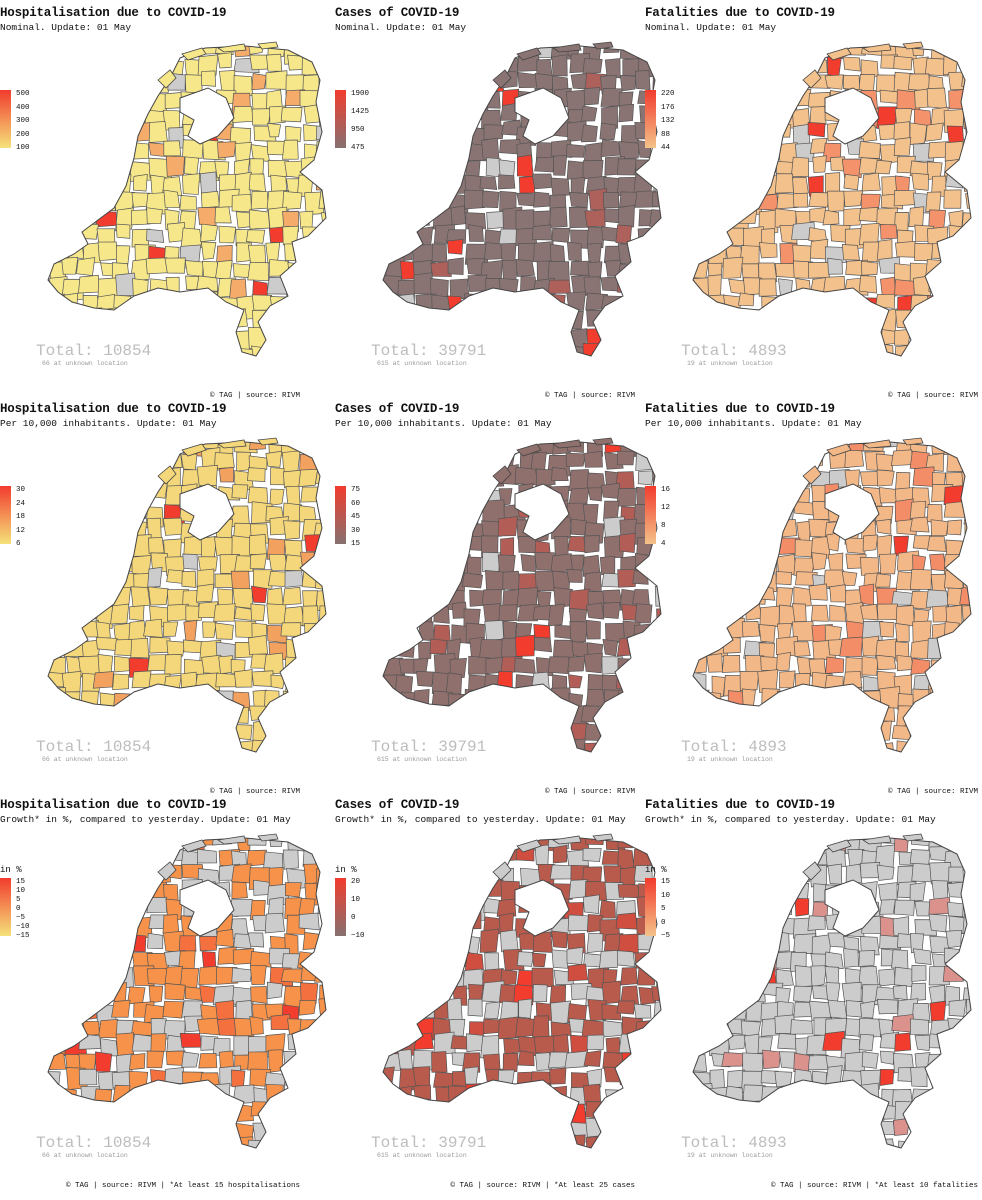 The height and width of the screenshot is (1200, 982). What do you see at coordinates (254, 396) in the screenshot?
I see `source-caption: © TAG | source: RIVM` at bounding box center [254, 396].